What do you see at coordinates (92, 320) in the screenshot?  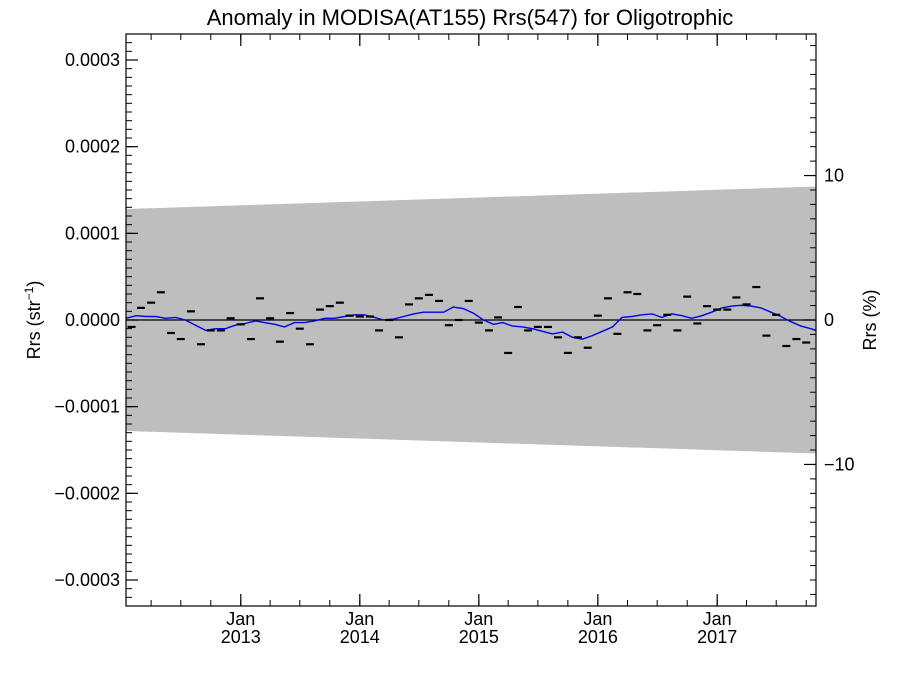 I see `left-tick-label: 0.0000` at bounding box center [92, 320].